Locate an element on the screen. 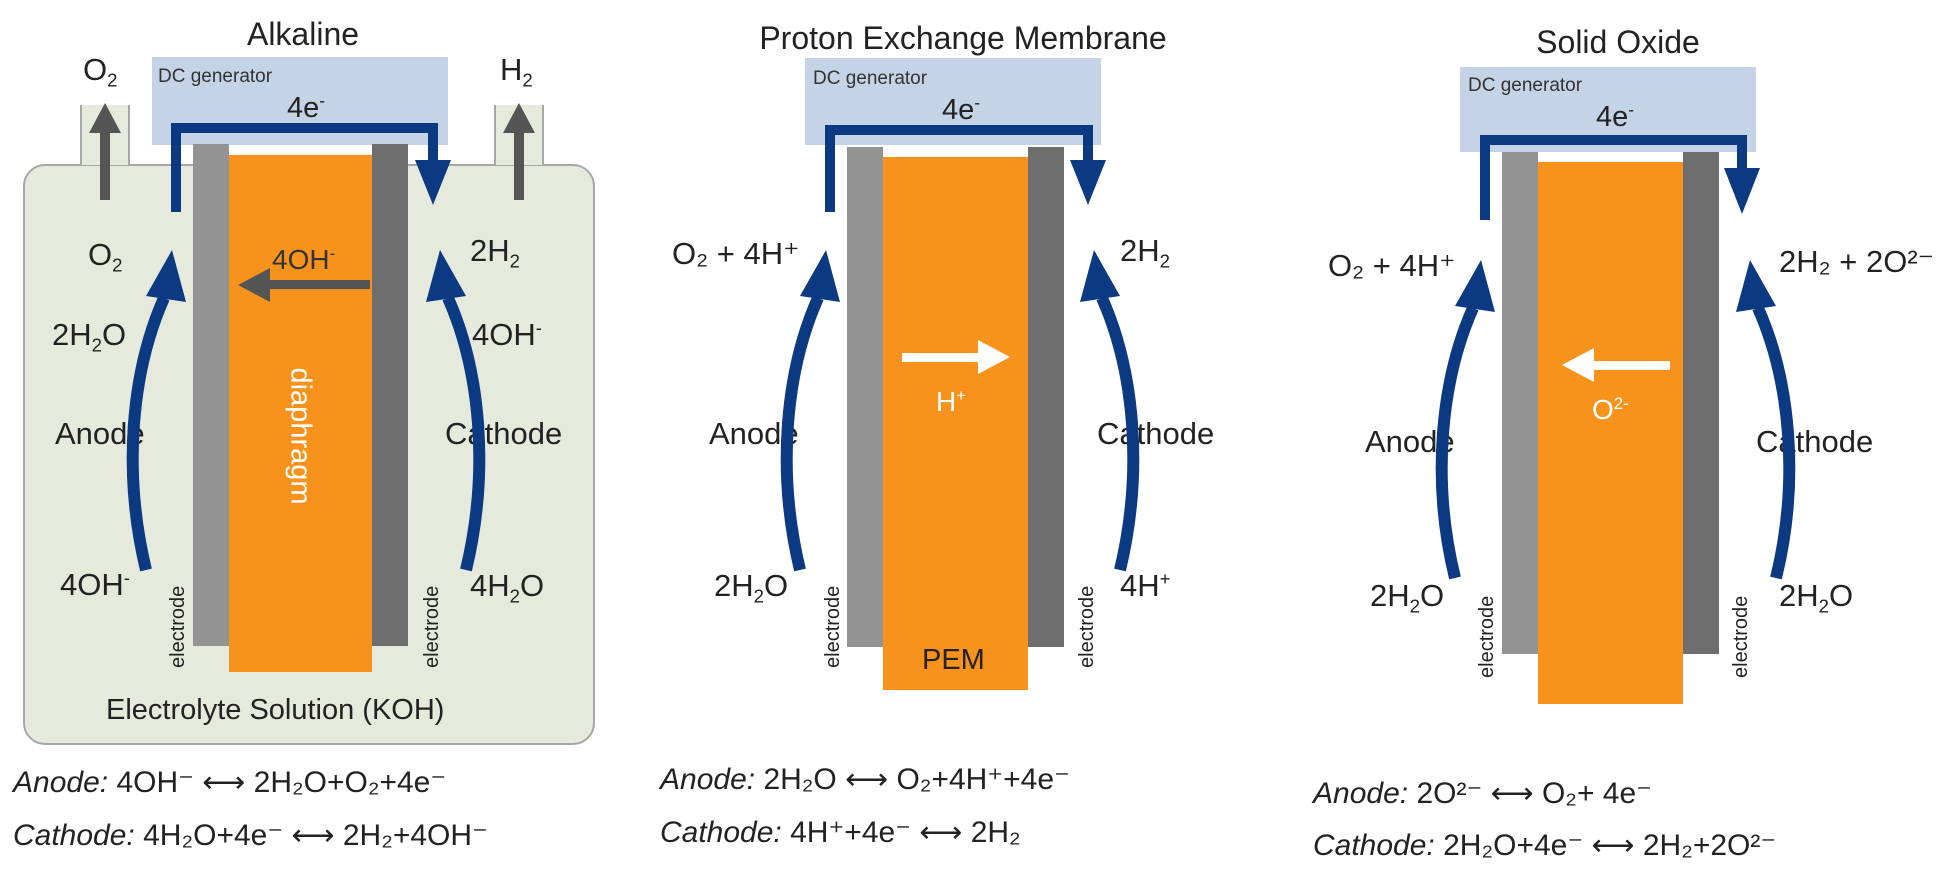 The width and height of the screenshot is (1939, 894). proton-arrow is located at coordinates (956, 357).